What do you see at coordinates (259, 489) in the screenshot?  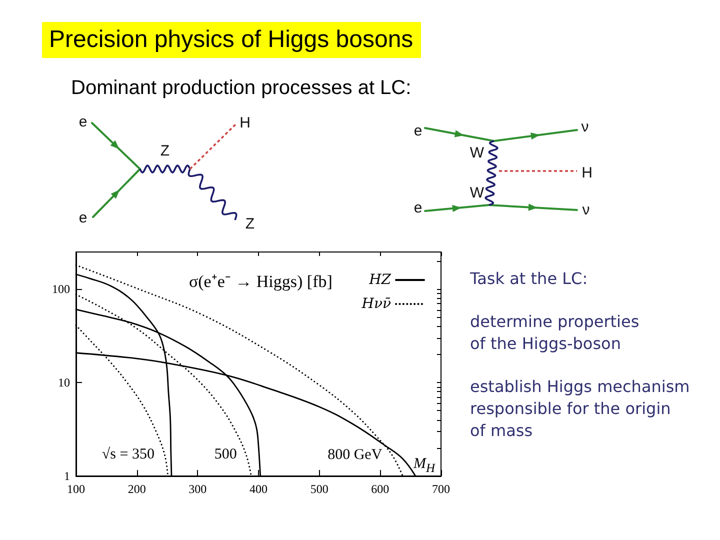 I see `x-tick-label: 400` at bounding box center [259, 489].